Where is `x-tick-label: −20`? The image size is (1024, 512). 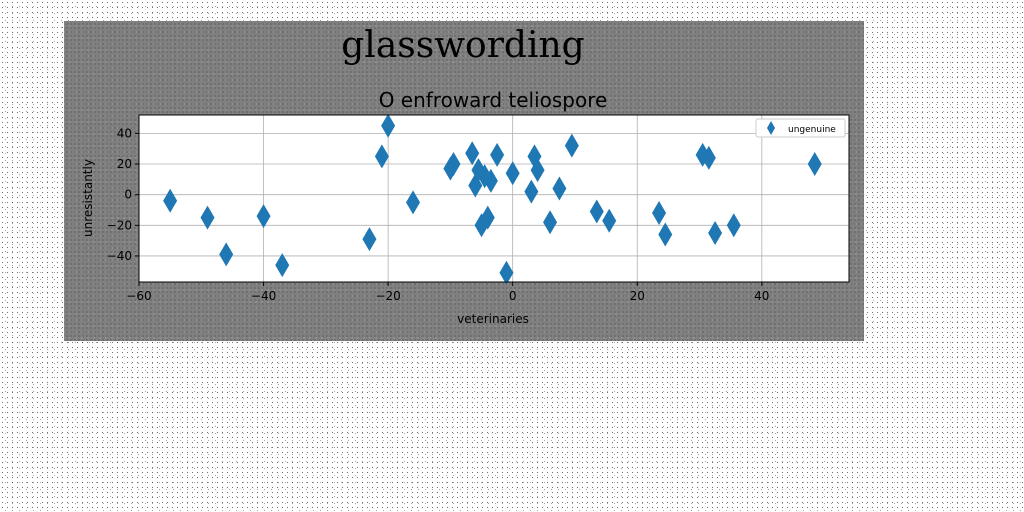 x-tick-label: −20 is located at coordinates (387, 296).